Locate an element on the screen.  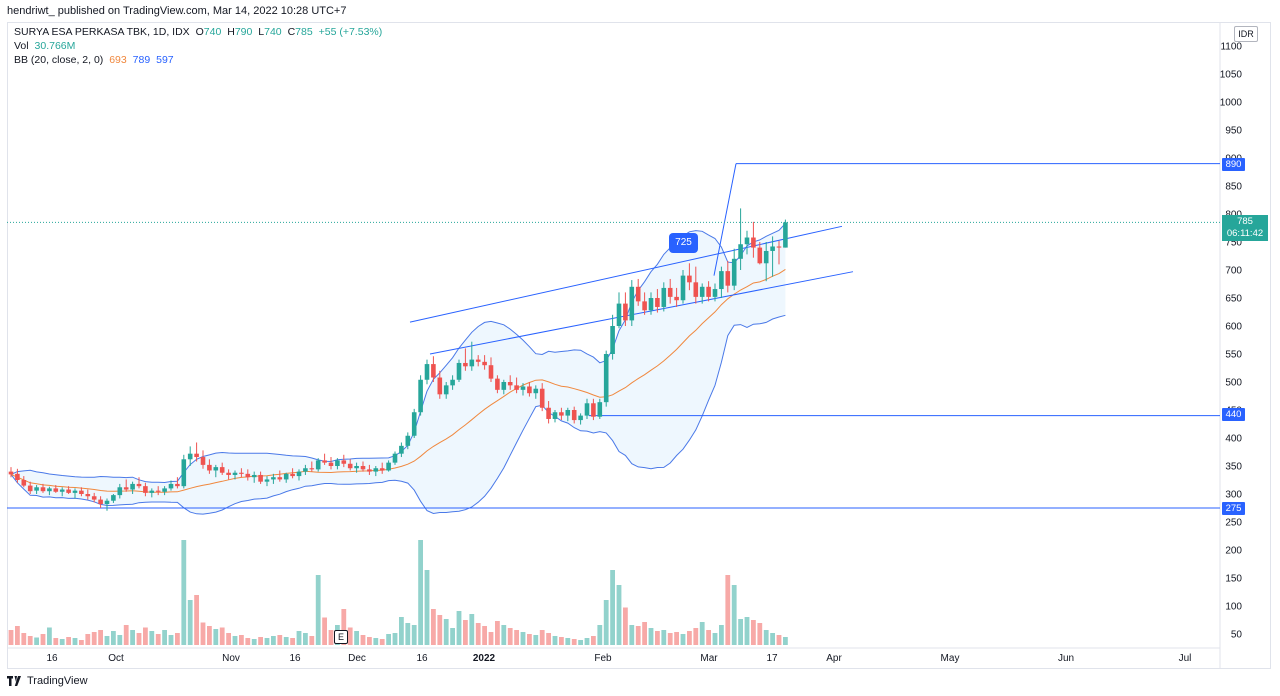
y-tick-label: 650 is located at coordinates (1233, 299).